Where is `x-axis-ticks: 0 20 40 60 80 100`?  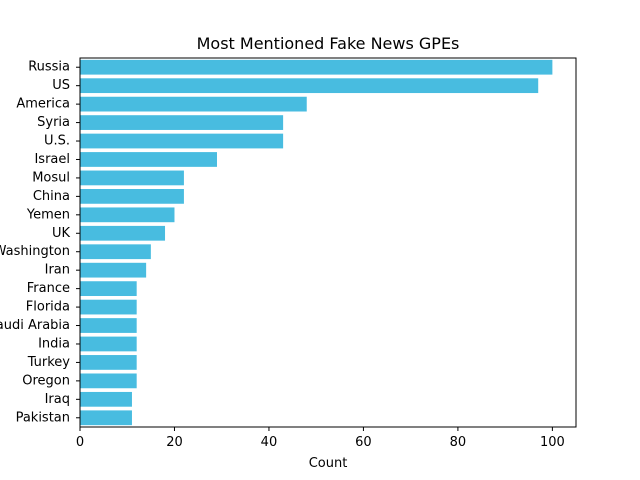 x-axis-ticks: 0 20 40 60 80 100 is located at coordinates (320, 438).